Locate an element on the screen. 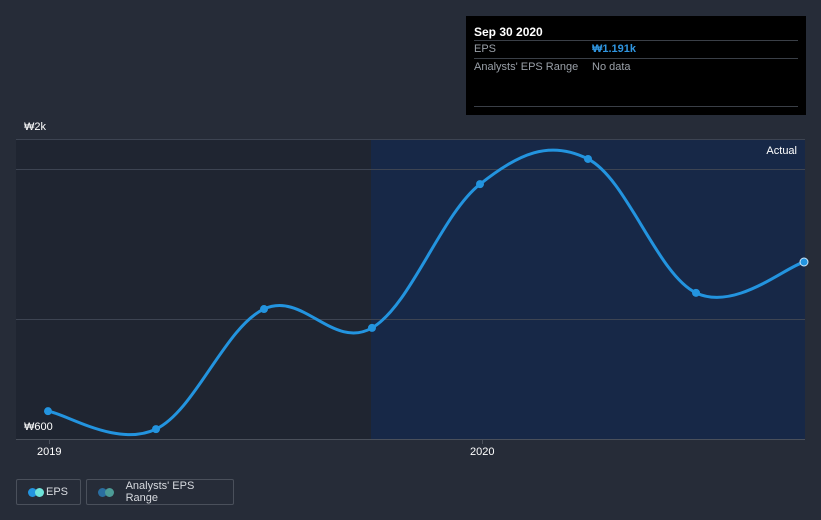 Image resolution: width=821 pixels, height=520 pixels. legend: EPS Analysts' EPS Range is located at coordinates (125, 492).